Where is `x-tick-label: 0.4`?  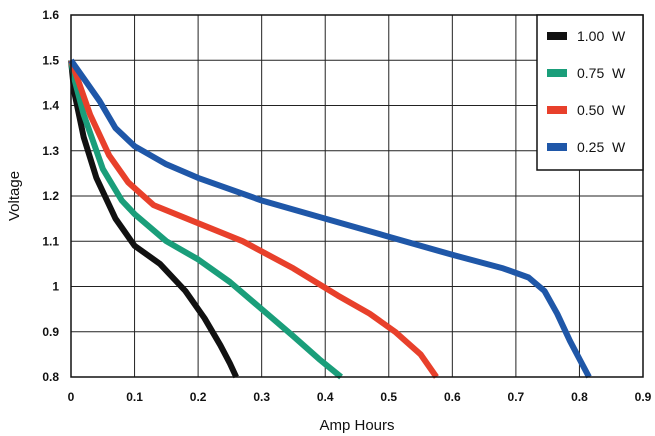
x-tick-label: 0.4 is located at coordinates (325, 397).